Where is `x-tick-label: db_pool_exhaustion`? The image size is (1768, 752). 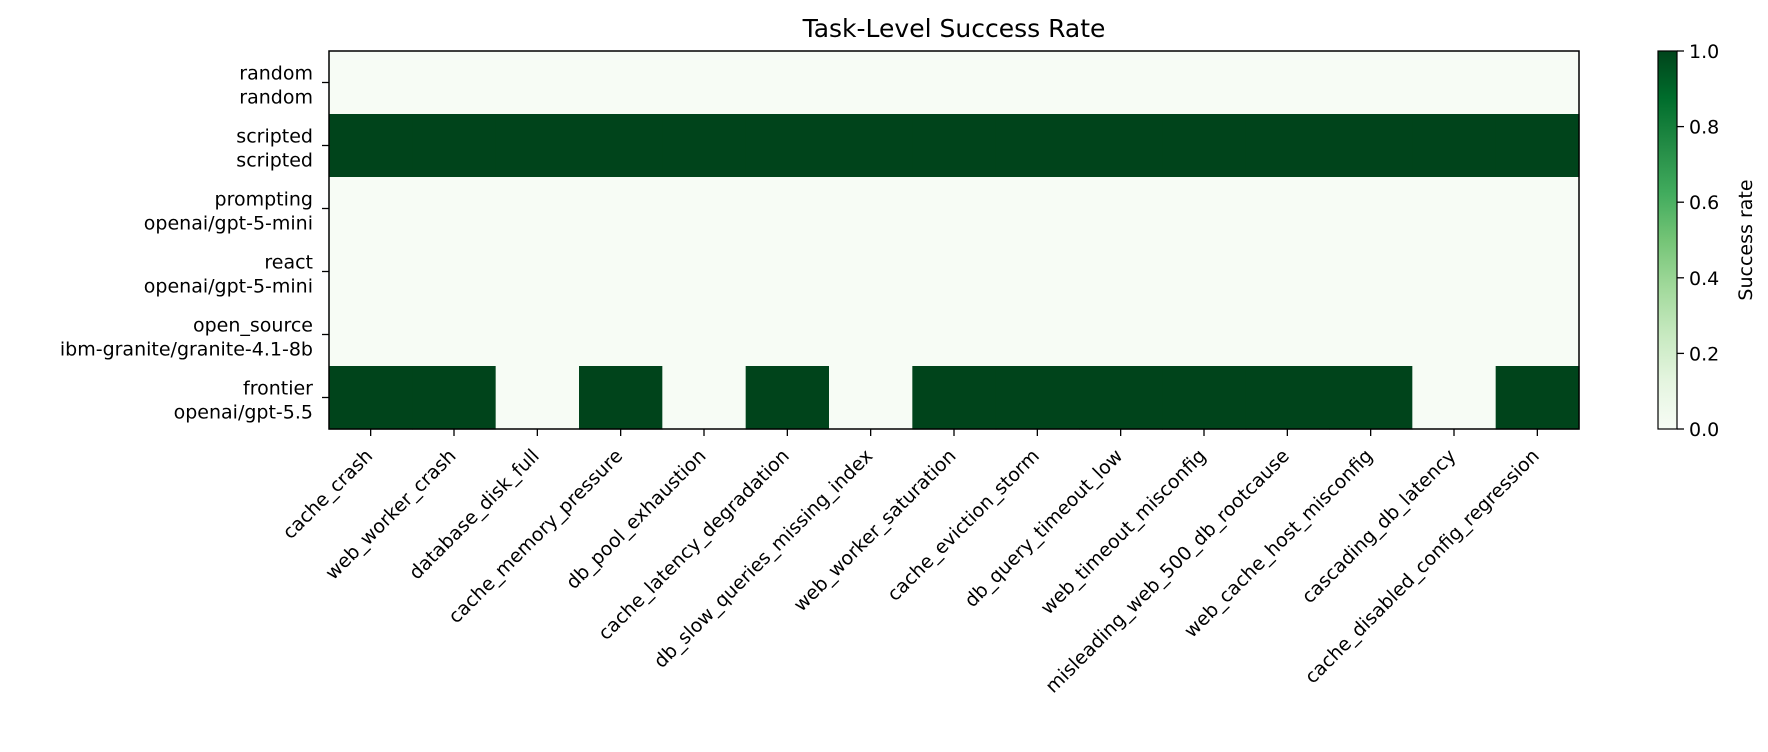 x-tick-label: db_pool_exhaustion is located at coordinates (636, 519).